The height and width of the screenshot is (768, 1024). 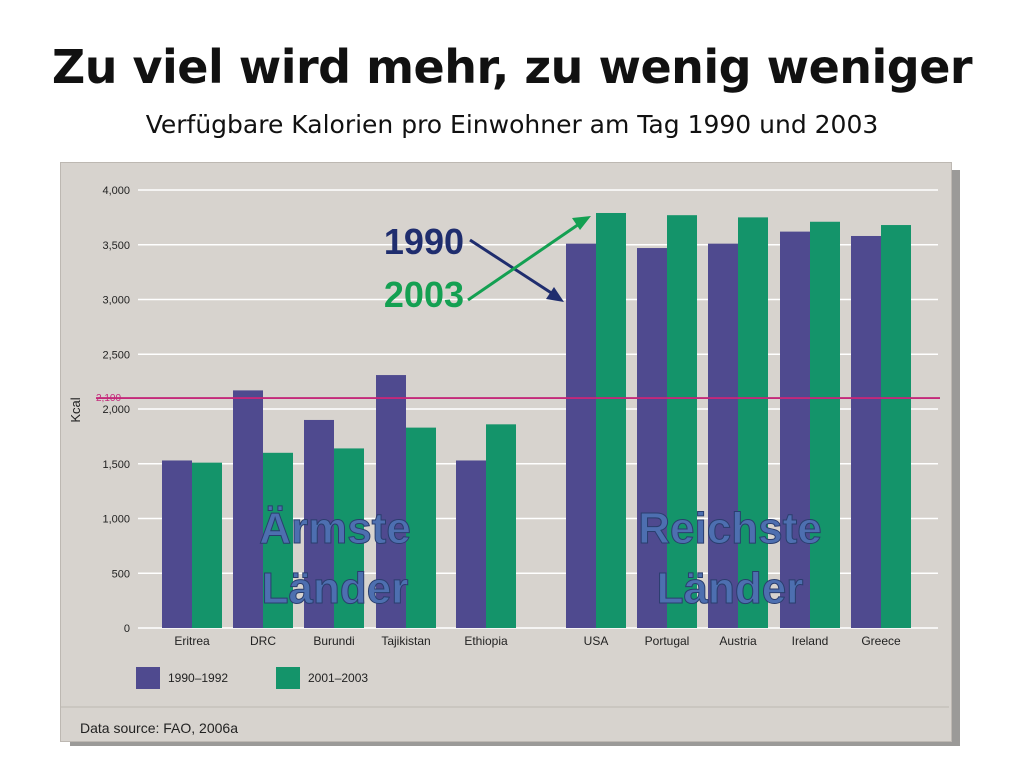 I want to click on group-label-line: Ärmste, so click(x=335, y=528).